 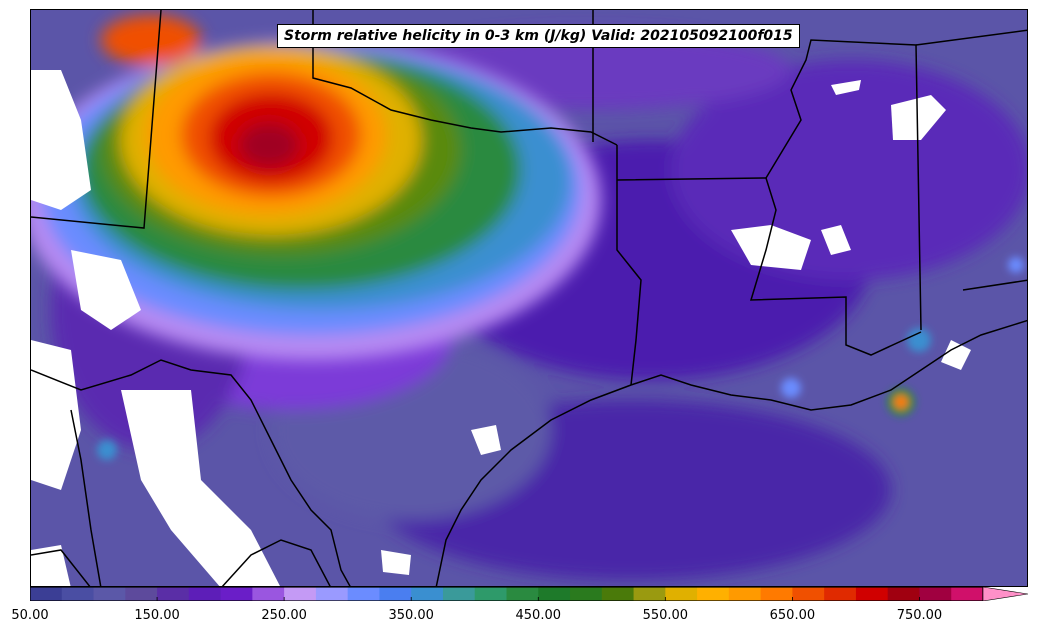 What do you see at coordinates (538, 615) in the screenshot?
I see `colorbar-tick-label: 450.00` at bounding box center [538, 615].